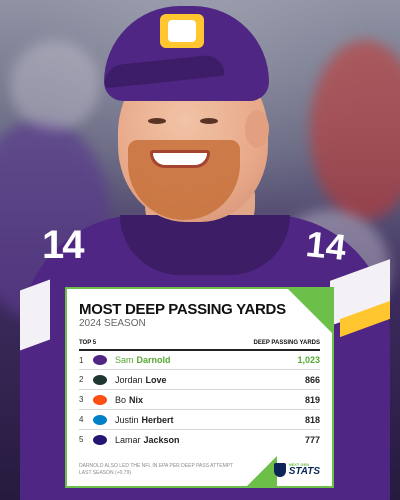  What do you see at coordinates (153, 360) in the screenshot?
I see `player-last-name: Darnold` at bounding box center [153, 360].